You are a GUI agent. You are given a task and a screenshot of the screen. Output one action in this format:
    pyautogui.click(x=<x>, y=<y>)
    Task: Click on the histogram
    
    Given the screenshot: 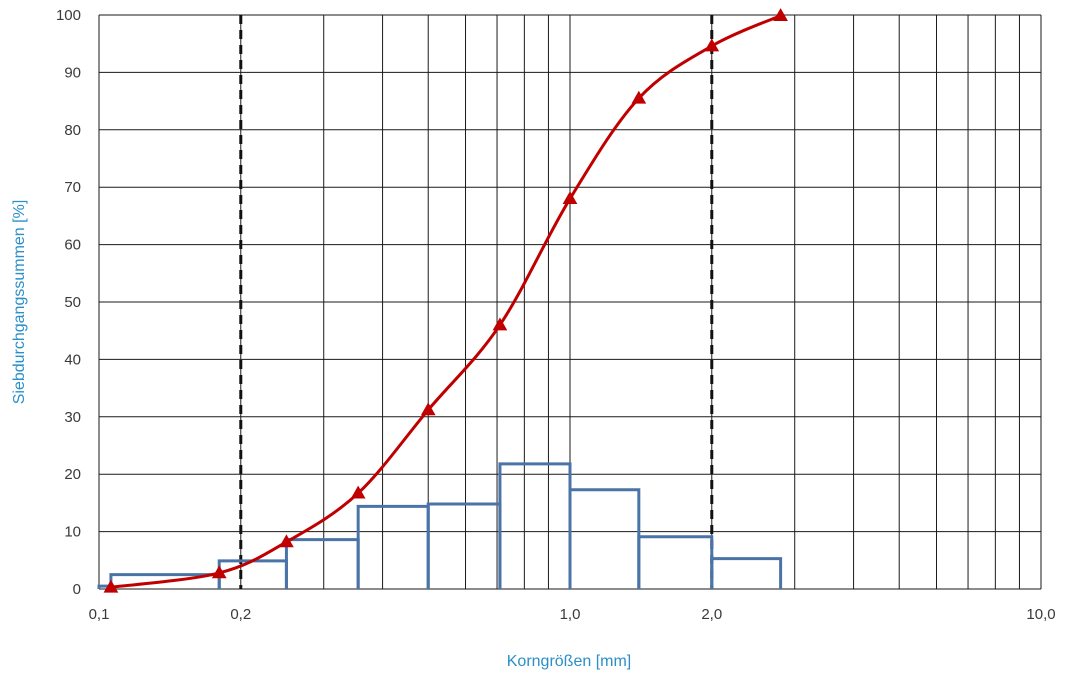 What is the action you would take?
    pyautogui.click(x=440, y=525)
    